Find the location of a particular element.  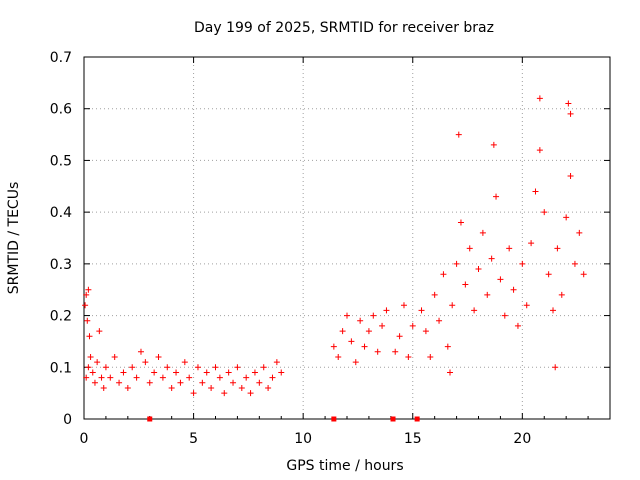

x-tick-label: 20 is located at coordinates (522, 439).